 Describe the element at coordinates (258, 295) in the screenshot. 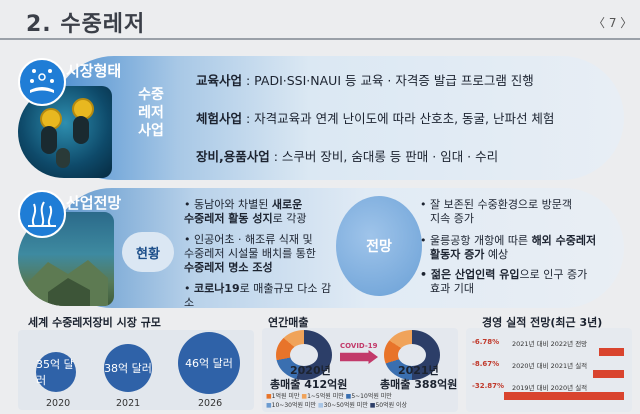

I see `current-item: • 코로나19로 매출규모 다소 감소` at that location.